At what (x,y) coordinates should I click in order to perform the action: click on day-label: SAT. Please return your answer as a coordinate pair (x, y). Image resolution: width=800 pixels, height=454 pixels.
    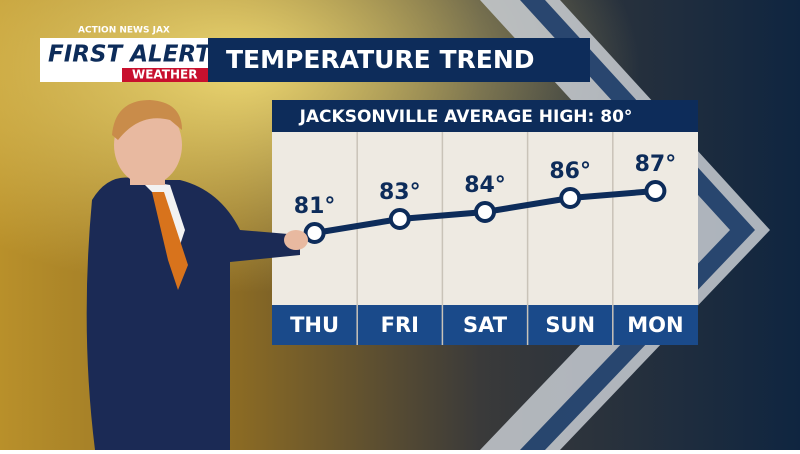
    Looking at the image, I should click on (485, 325).